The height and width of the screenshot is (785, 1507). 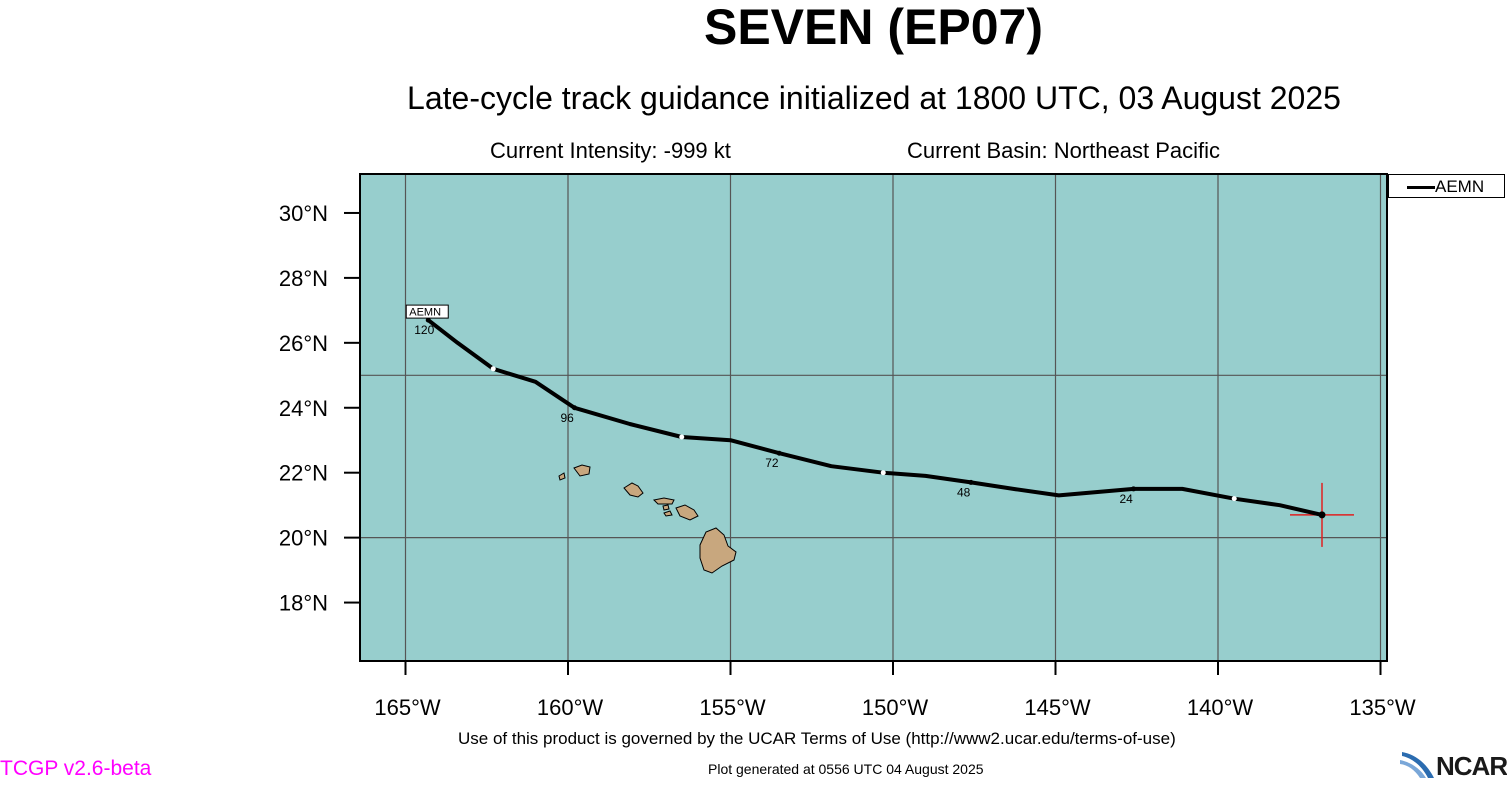 I want to click on current-basin: Current Basin: Northeast Pacific, so click(x=1064, y=150).